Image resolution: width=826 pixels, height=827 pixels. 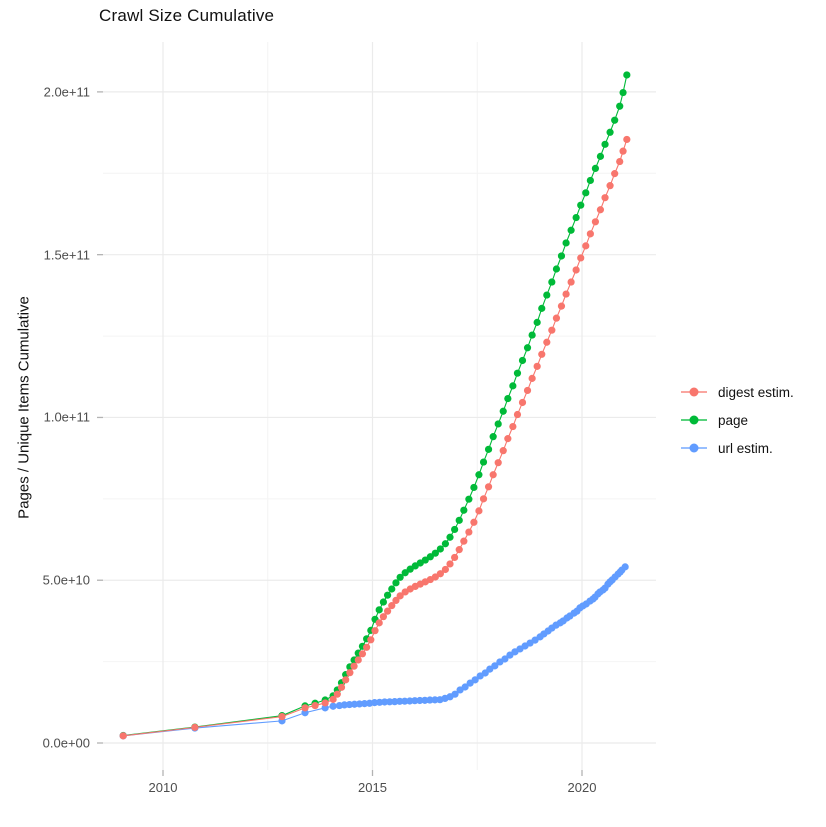 What do you see at coordinates (66, 92) in the screenshot?
I see `y-tick-label: 2.0e+11` at bounding box center [66, 92].